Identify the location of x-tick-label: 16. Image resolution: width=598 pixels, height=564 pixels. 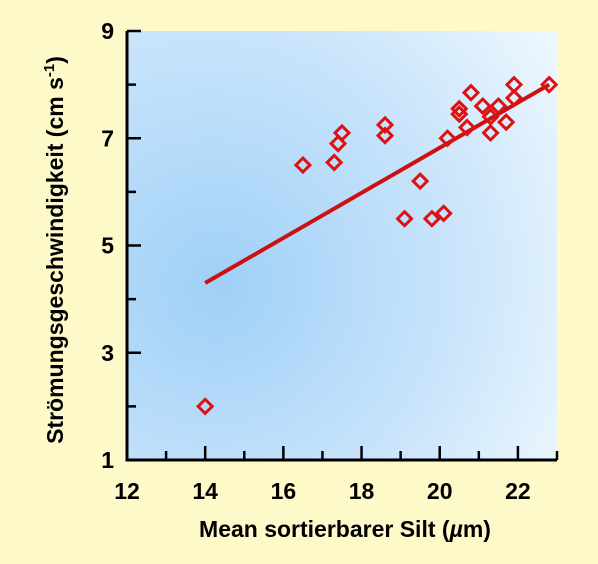
(284, 491).